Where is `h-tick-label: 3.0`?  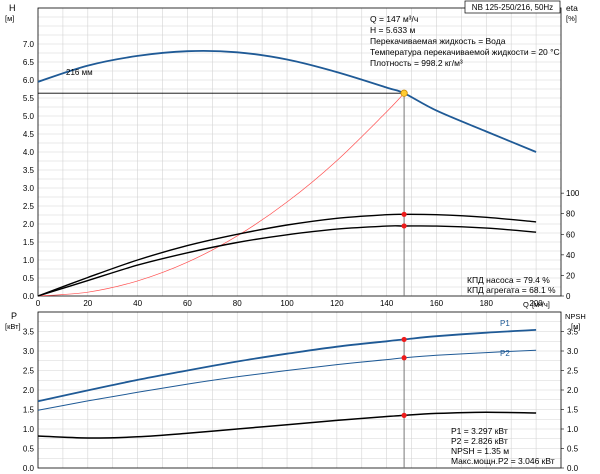
h-tick-label: 3.0 is located at coordinates (29, 188).